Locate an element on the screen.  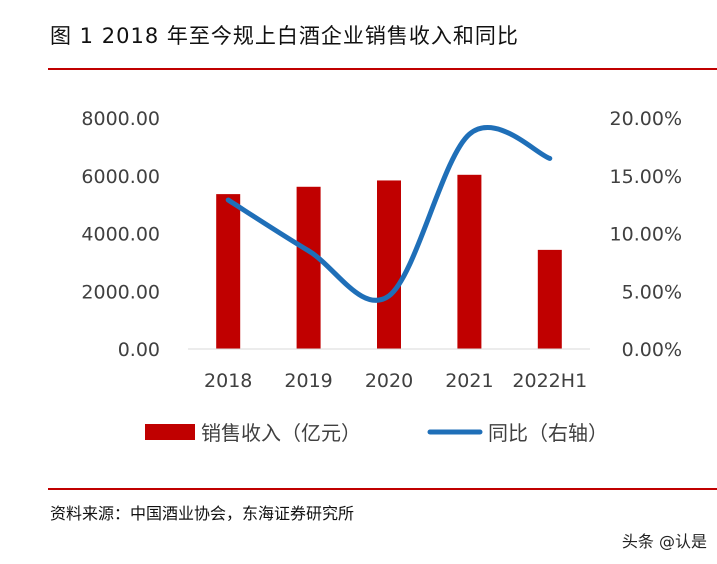
x-axis: 2018 2019 2020 2021 2022H1 is located at coordinates (395, 381).